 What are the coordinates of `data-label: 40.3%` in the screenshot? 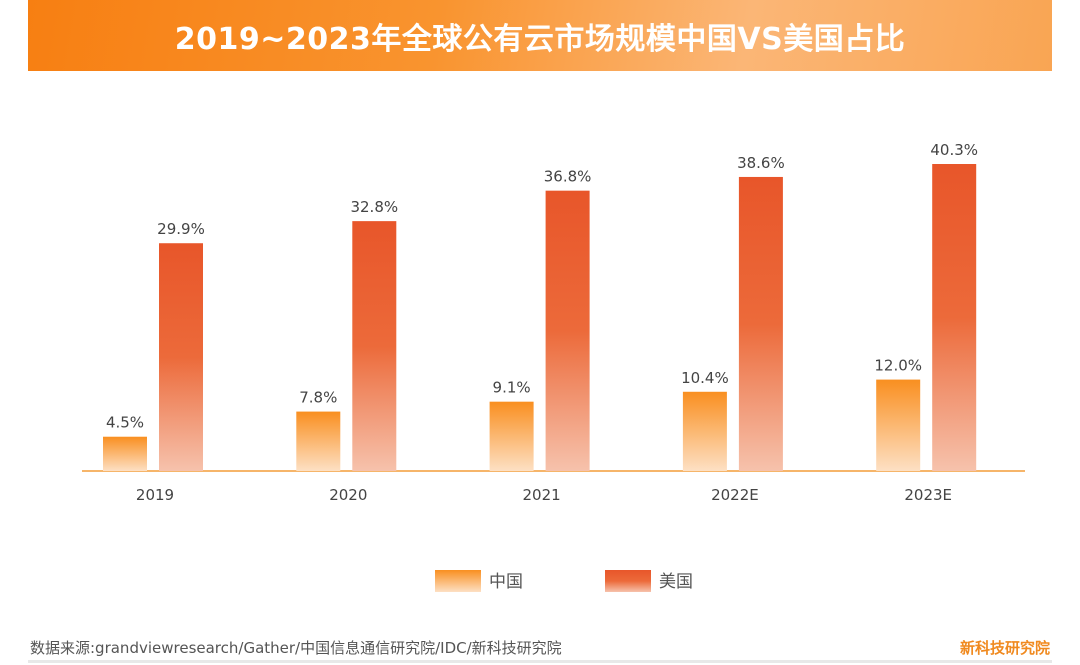 It's located at (954, 150).